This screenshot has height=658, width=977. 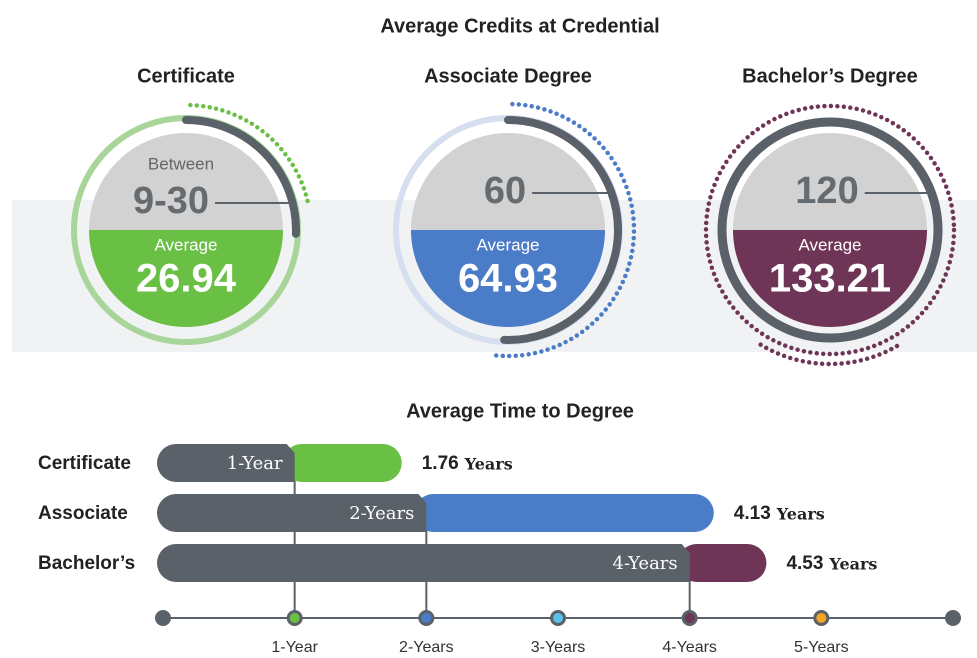 I want to click on standard-value: 9-30, so click(x=171, y=201).